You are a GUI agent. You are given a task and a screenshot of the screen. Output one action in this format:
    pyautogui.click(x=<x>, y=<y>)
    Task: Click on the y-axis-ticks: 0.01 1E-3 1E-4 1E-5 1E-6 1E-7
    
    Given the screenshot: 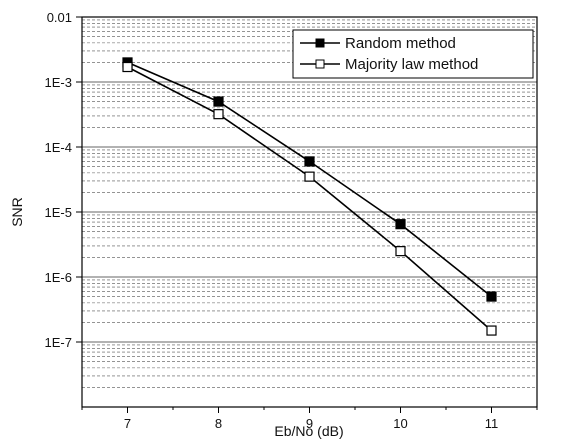 What is the action you would take?
    pyautogui.click(x=63, y=180)
    